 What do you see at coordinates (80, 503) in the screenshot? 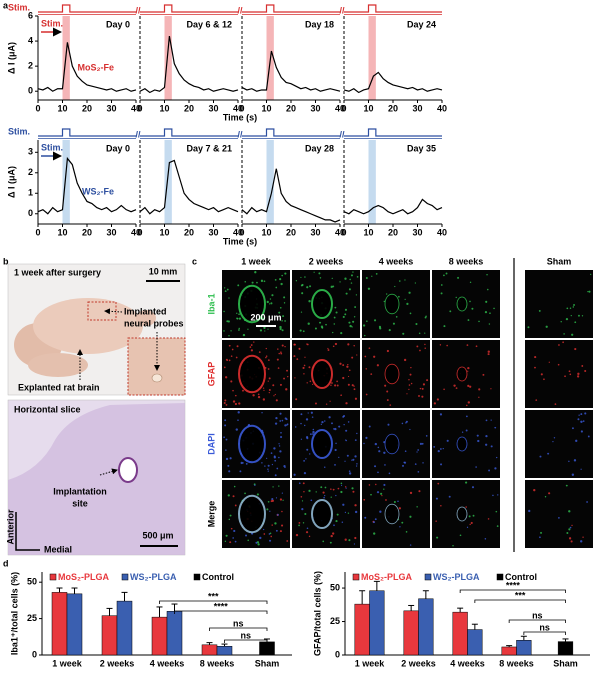
I see `annotation: site` at bounding box center [80, 503].